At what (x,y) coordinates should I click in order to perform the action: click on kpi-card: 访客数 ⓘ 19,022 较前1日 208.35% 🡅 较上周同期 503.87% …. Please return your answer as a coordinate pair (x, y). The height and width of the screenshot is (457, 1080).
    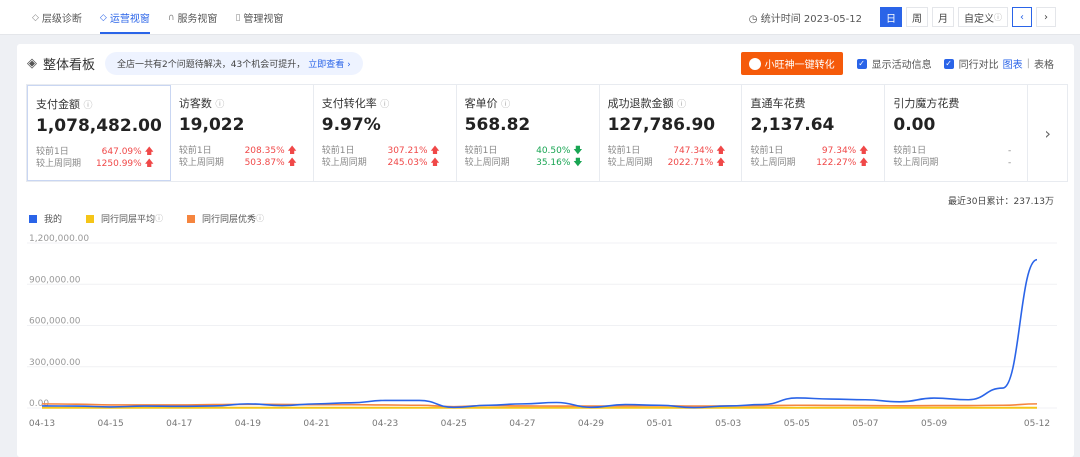
    Looking at the image, I should click on (242, 133).